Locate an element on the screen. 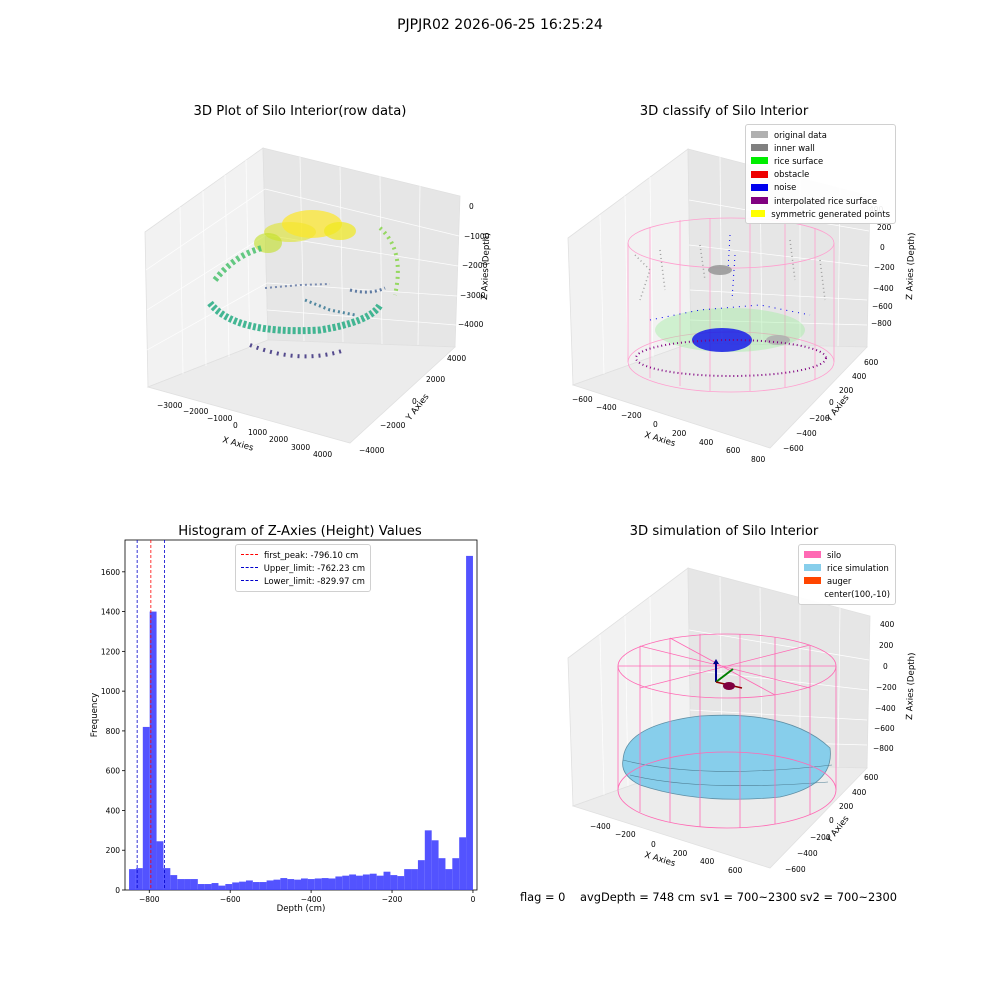 Image resolution: width=1000 pixels, height=1000 pixels. legend-item: Lower_limit: -829.97 cm is located at coordinates (303, 580).